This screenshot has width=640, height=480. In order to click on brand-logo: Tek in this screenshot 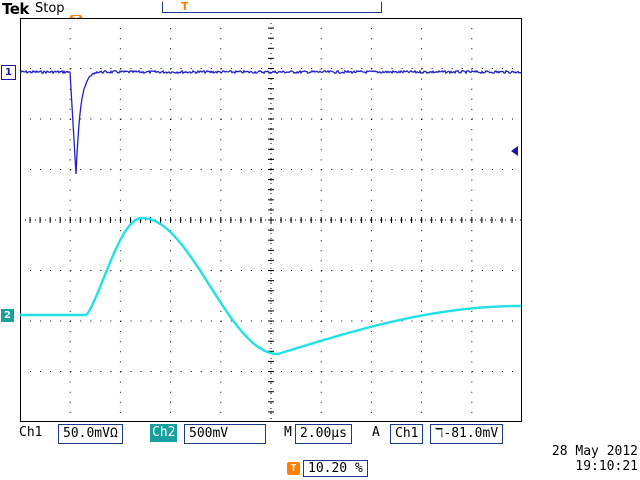, I will do `click(15, 9)`.